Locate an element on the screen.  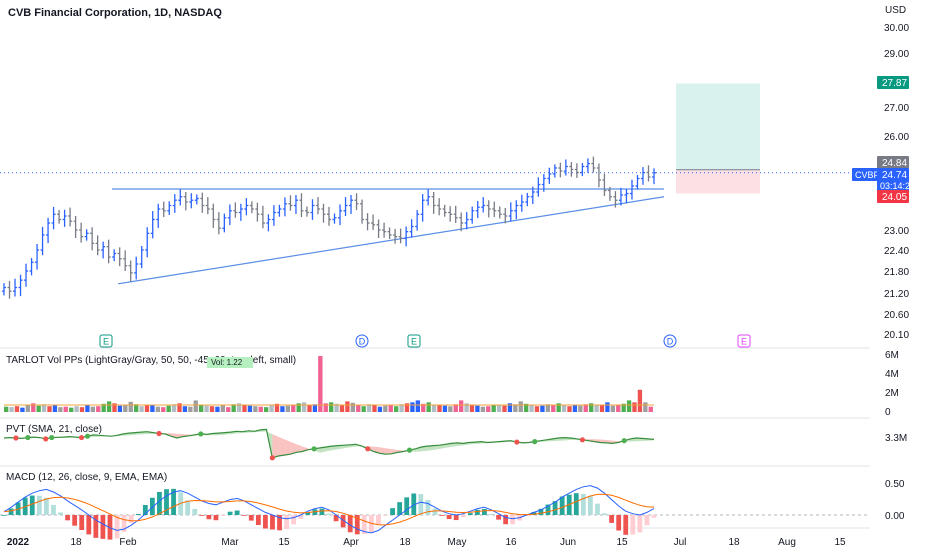
loss-zone is located at coordinates (718, 182).